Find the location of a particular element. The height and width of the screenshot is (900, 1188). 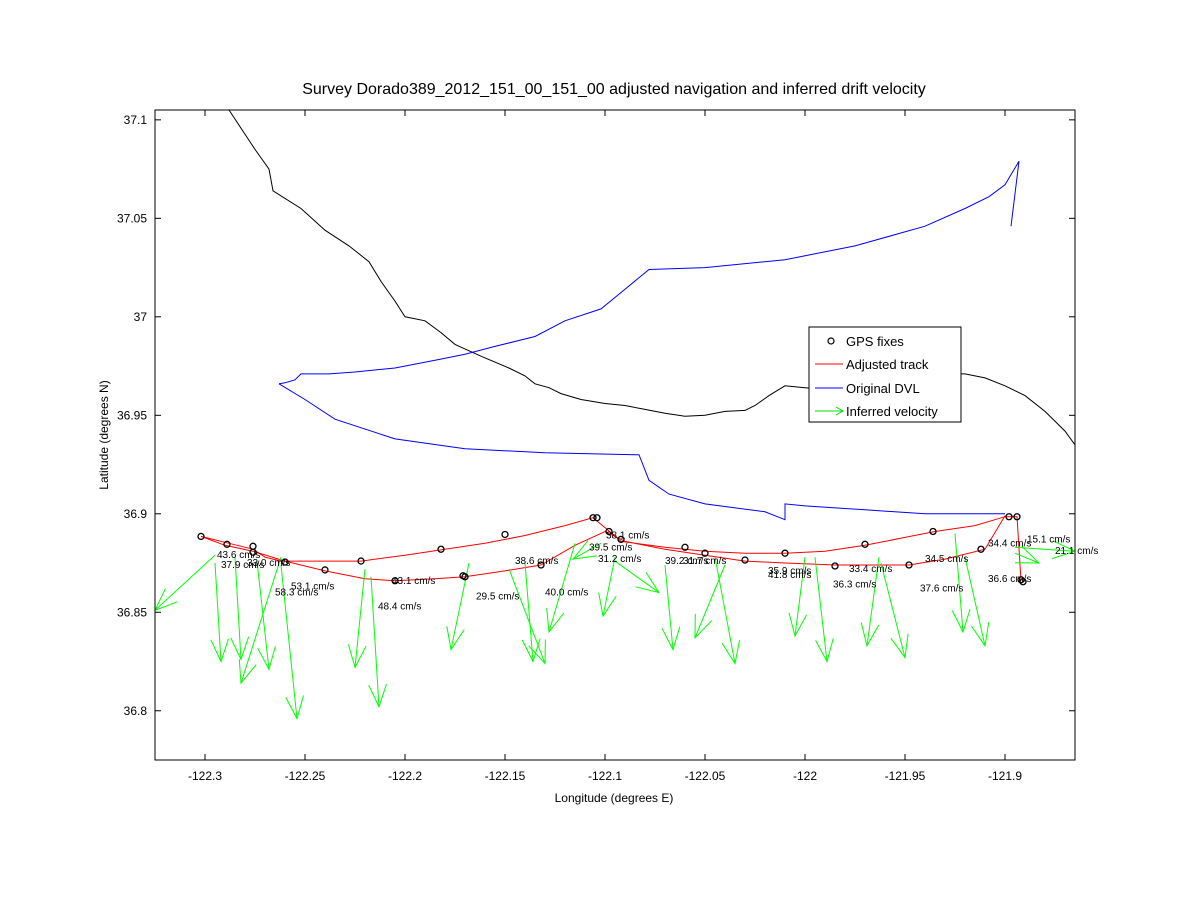

velocity-label: 34.4 cm/s is located at coordinates (1009, 543).